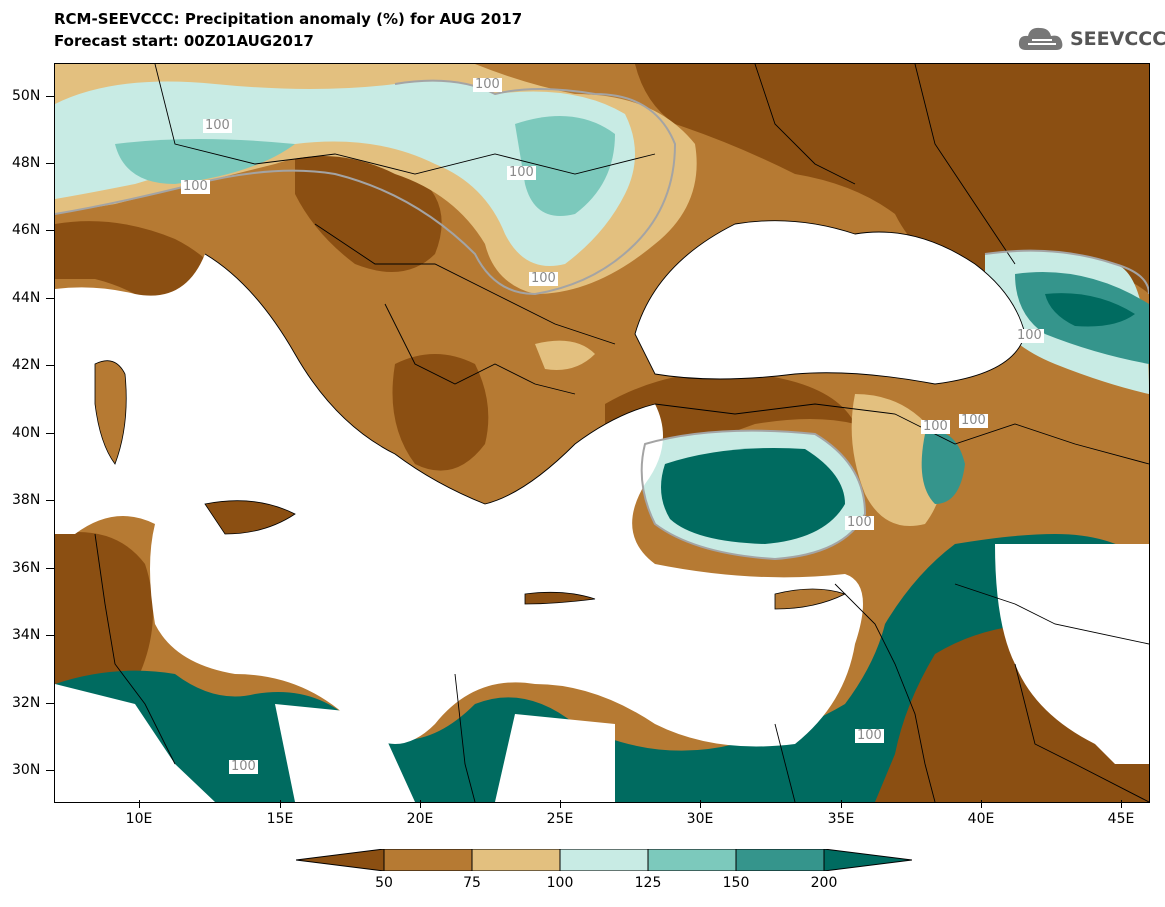  Describe the element at coordinates (26, 433) in the screenshot. I see `lat-label: 40N` at that location.